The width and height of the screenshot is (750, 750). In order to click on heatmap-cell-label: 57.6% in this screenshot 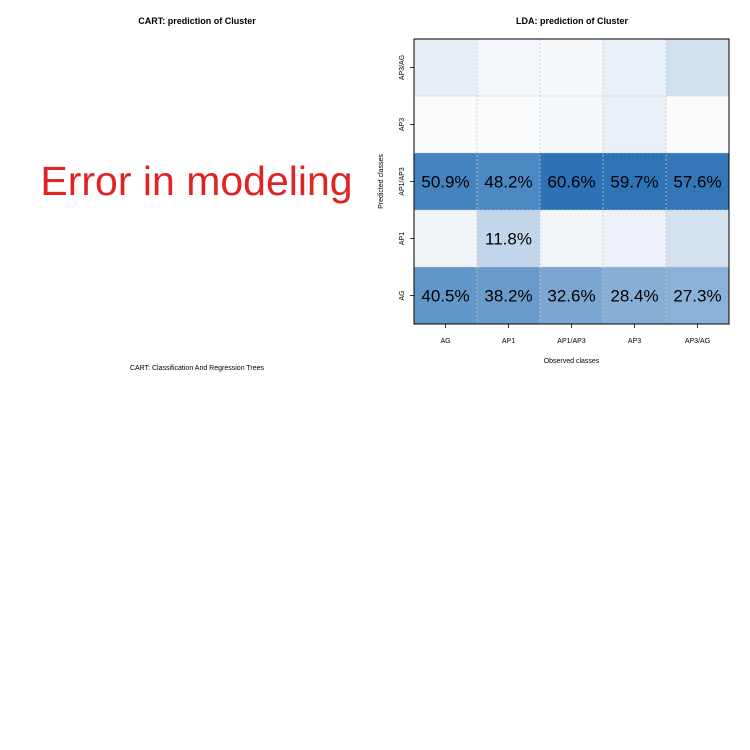, I will do `click(697, 182)`.